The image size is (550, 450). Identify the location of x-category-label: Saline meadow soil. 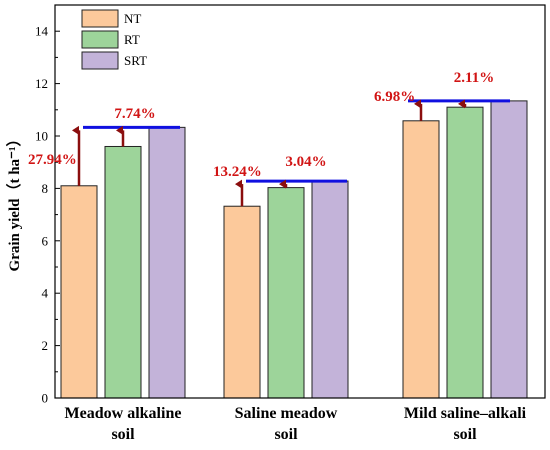
(286, 424).